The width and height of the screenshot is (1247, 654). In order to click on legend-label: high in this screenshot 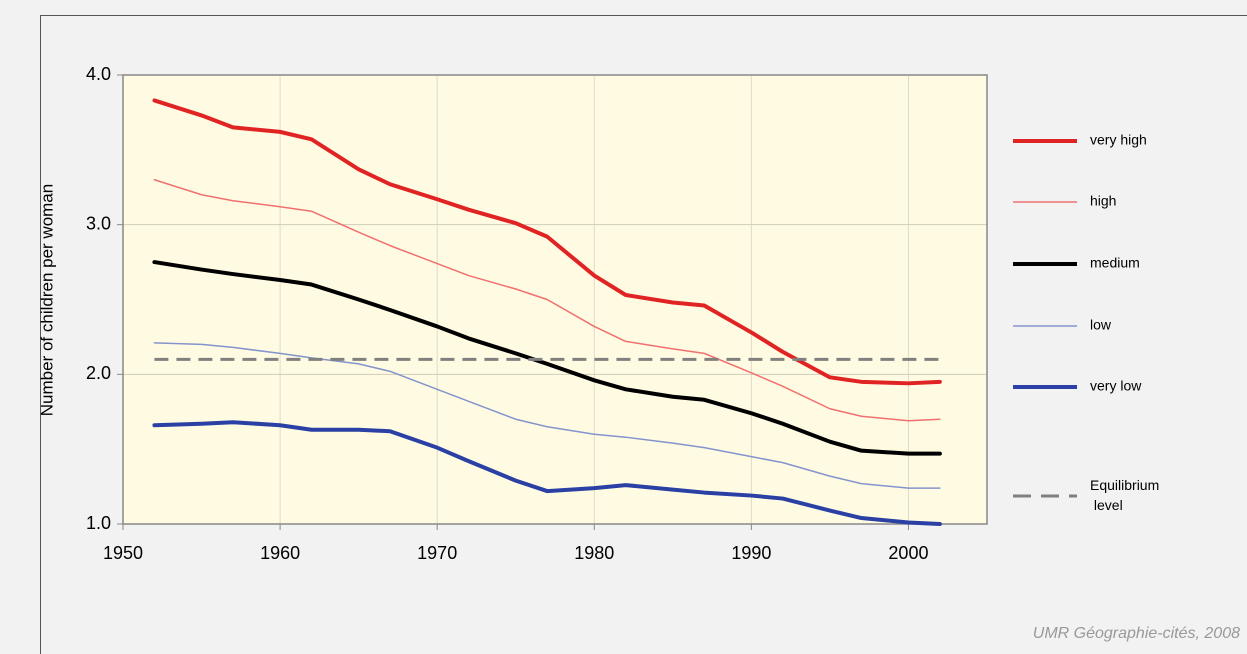, I will do `click(1103, 201)`.